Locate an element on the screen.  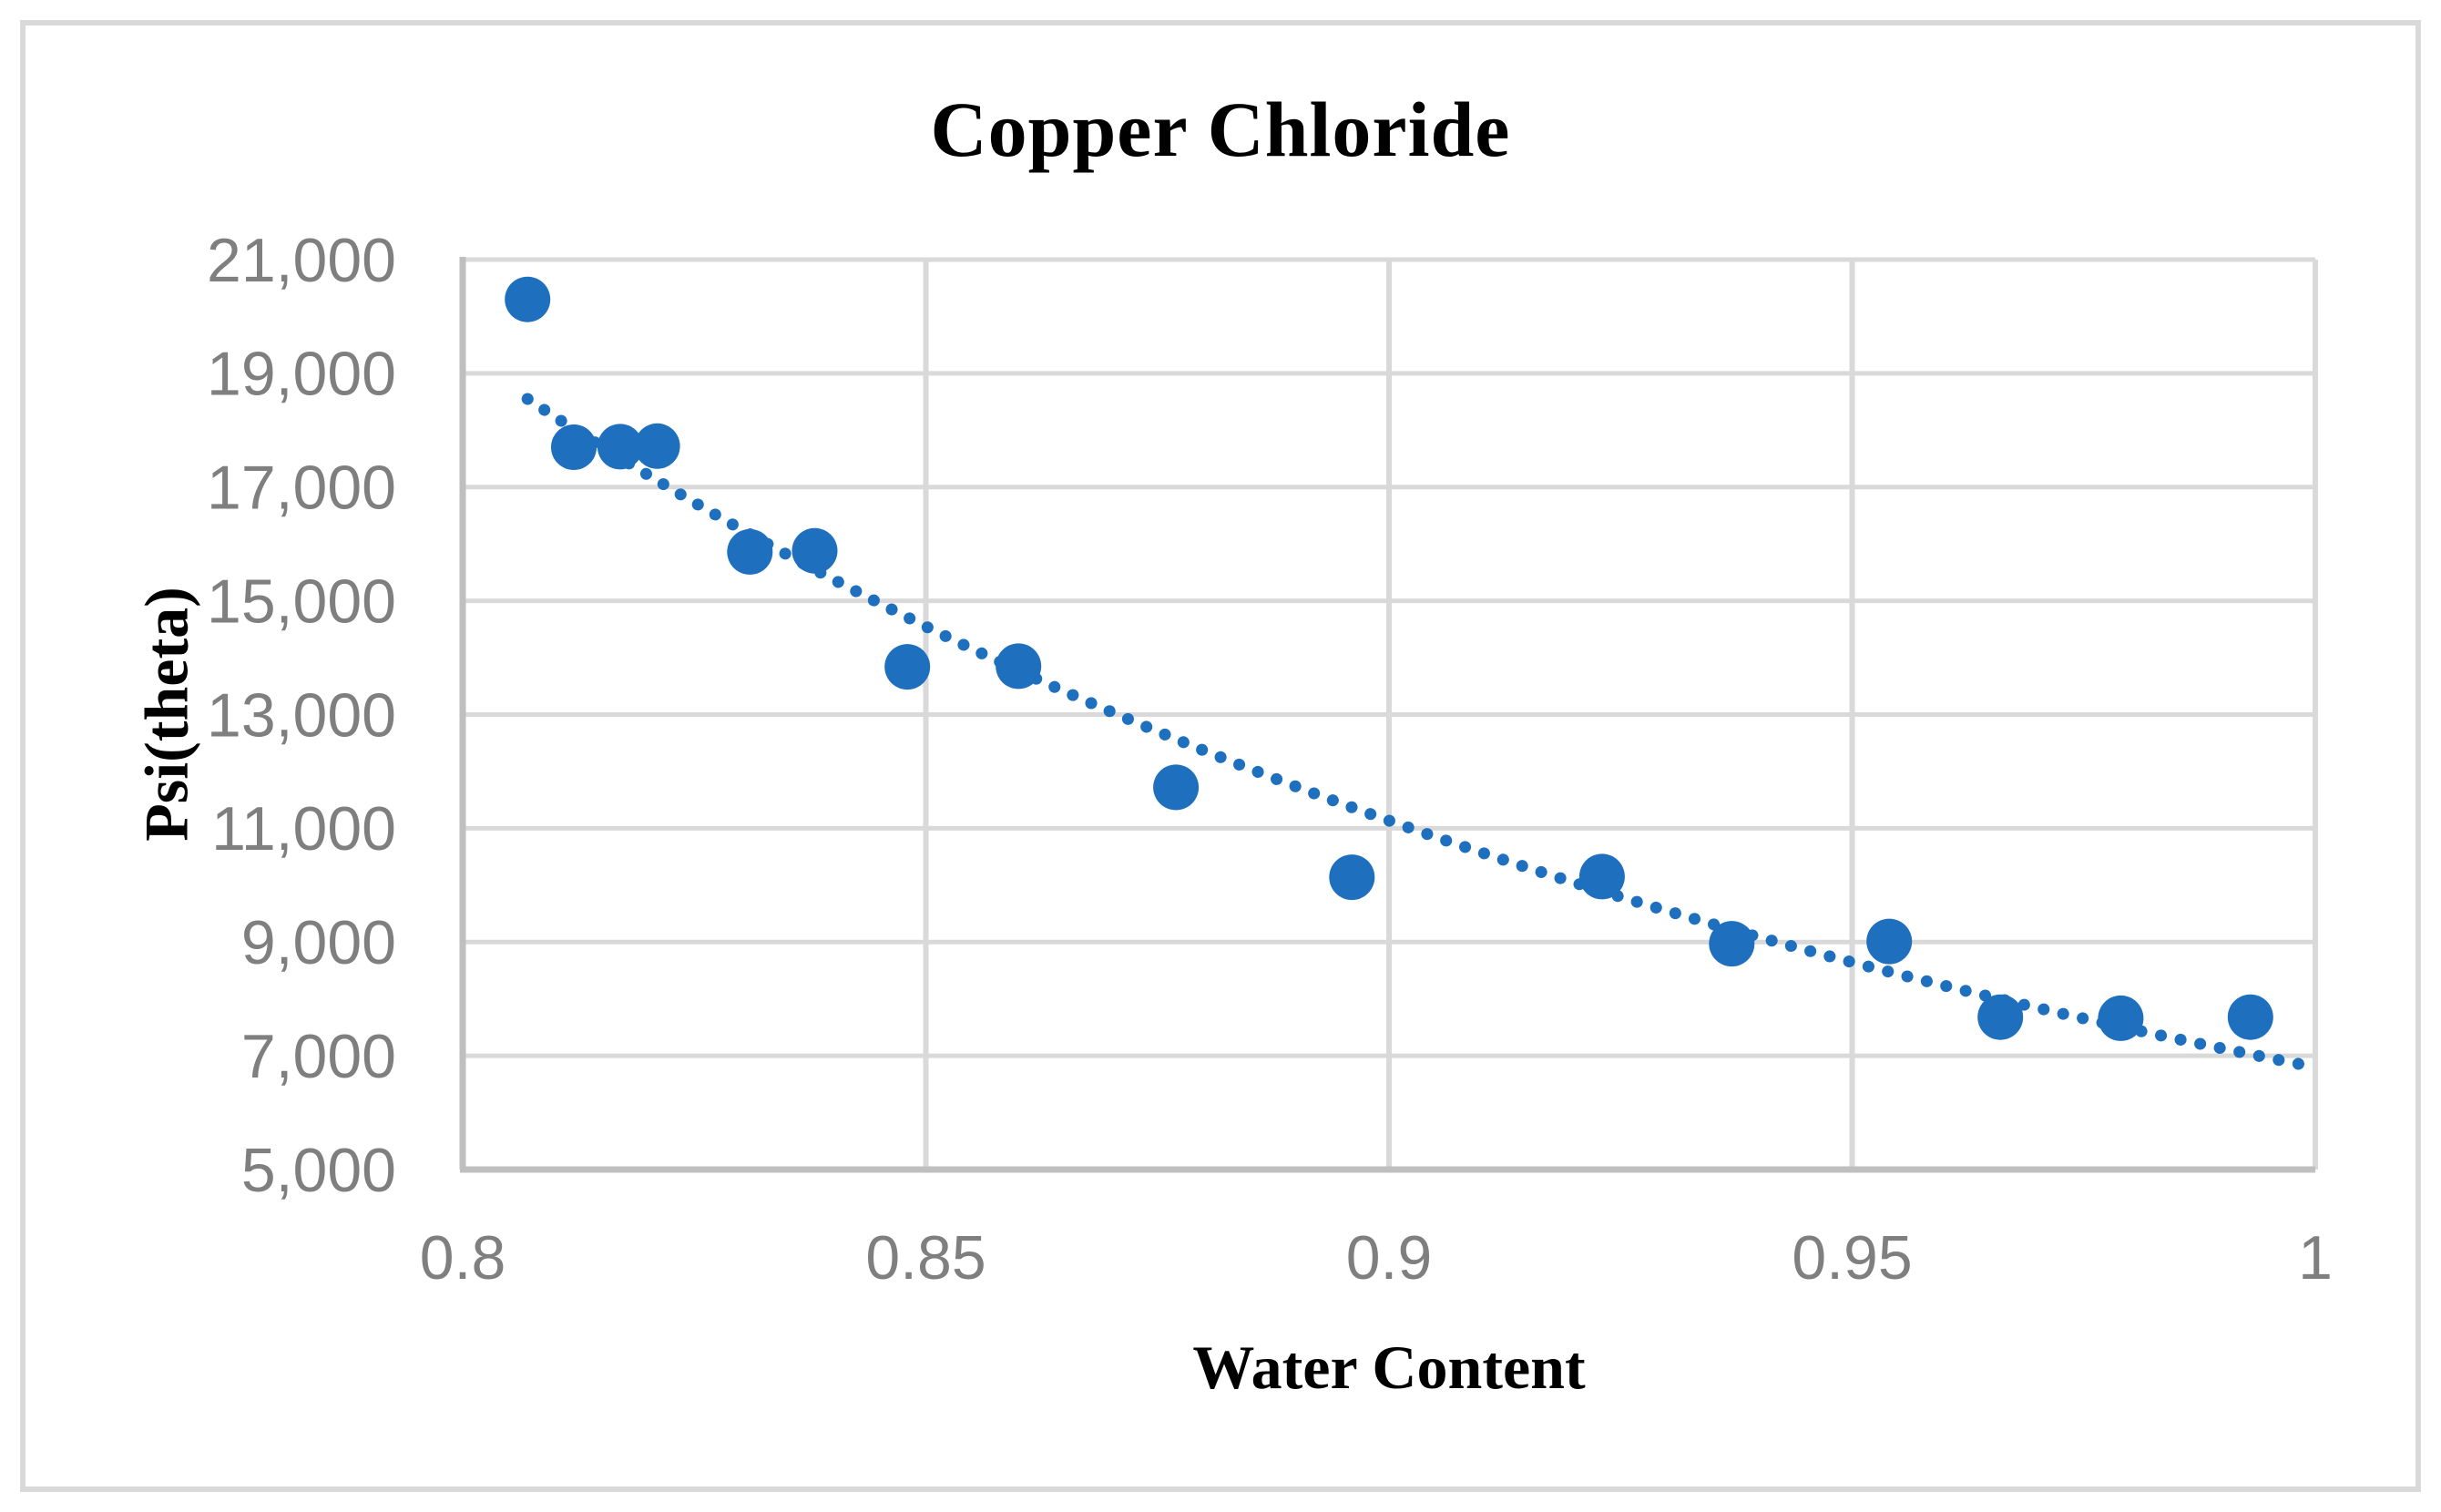
y-tick-label: 19,000 is located at coordinates (301, 374).